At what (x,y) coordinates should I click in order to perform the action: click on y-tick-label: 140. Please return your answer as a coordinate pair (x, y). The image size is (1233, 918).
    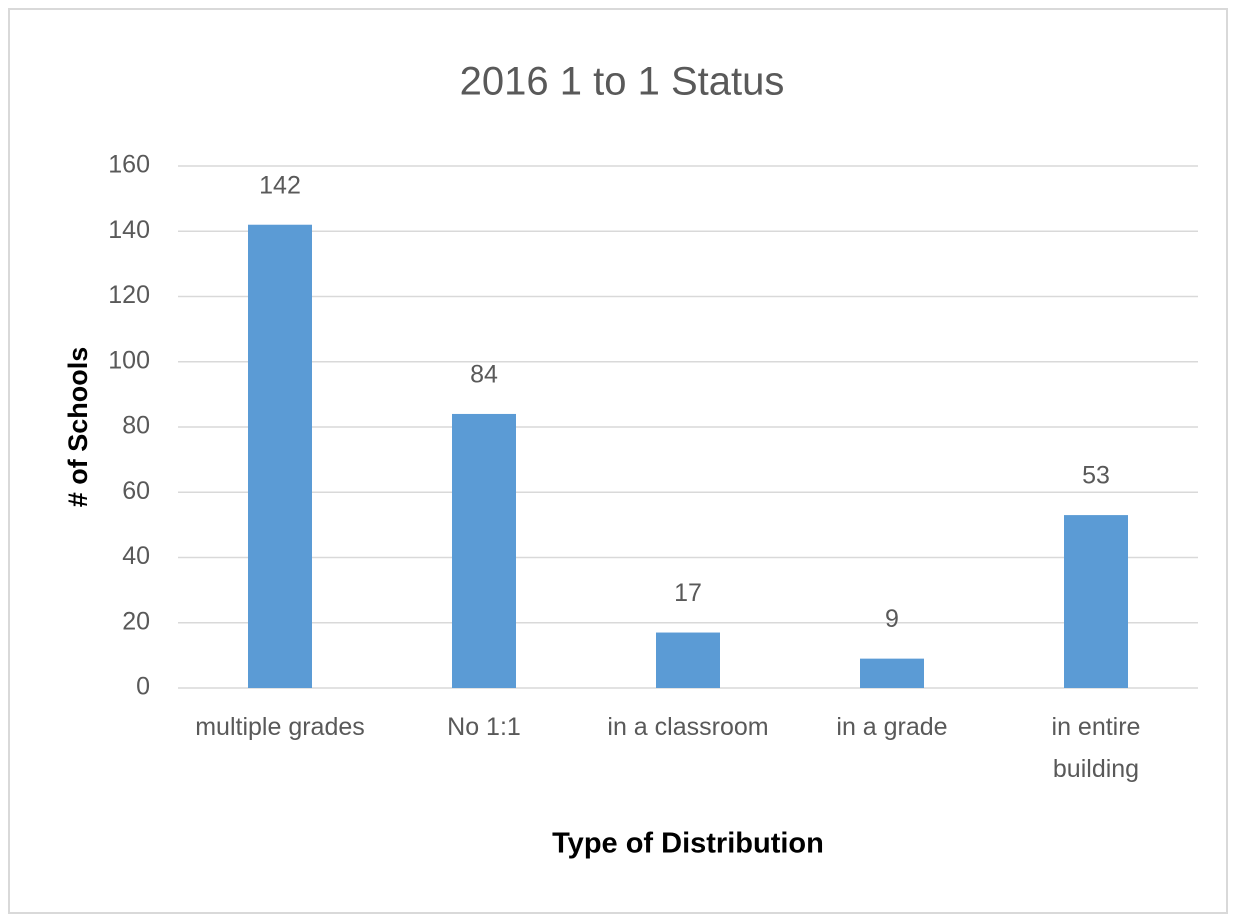
    Looking at the image, I should click on (129, 230).